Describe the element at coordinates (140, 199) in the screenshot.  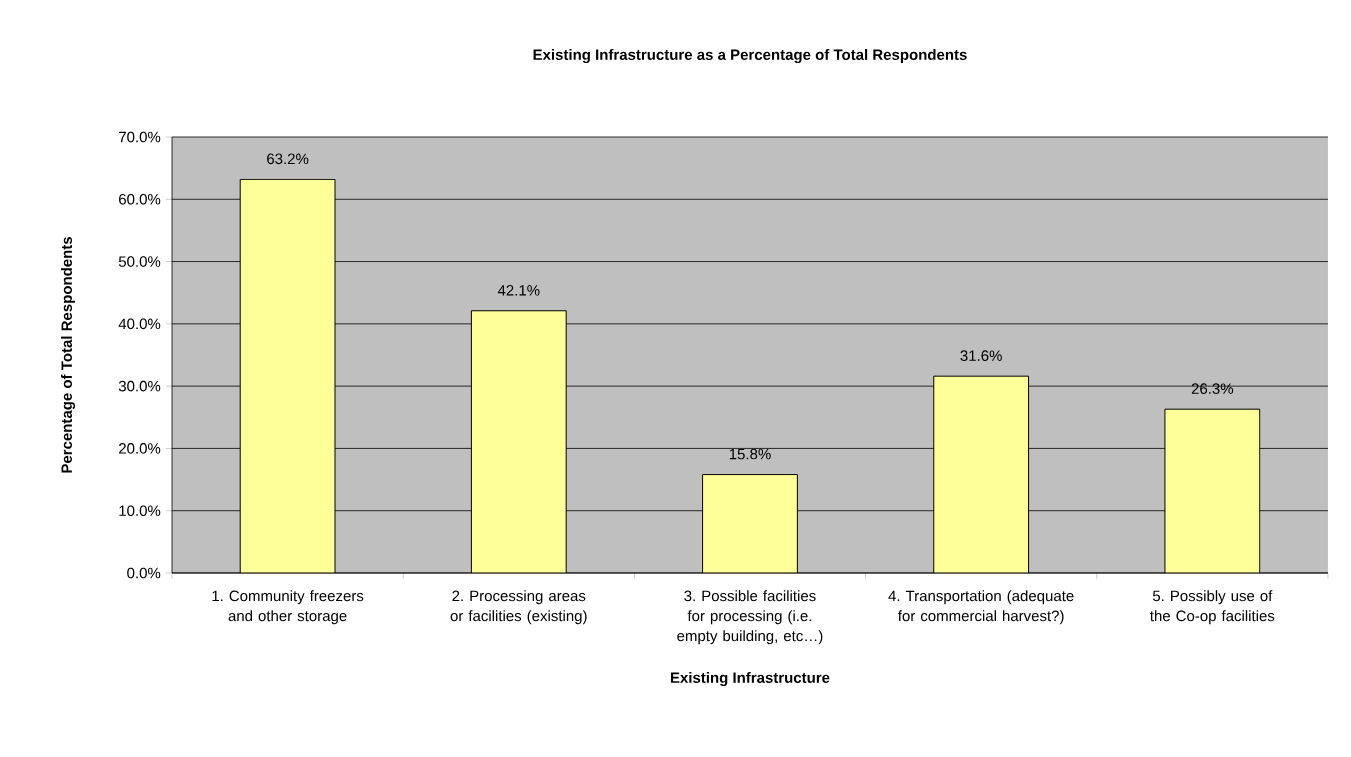
I see `y-tick-label: 60.0%` at that location.